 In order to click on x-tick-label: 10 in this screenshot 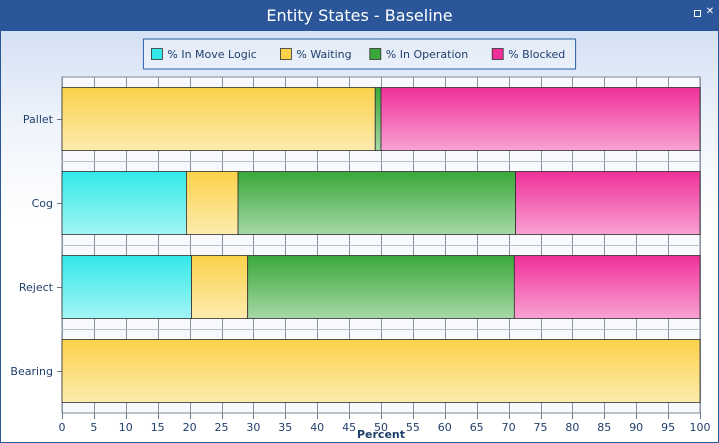, I will do `click(126, 427)`.